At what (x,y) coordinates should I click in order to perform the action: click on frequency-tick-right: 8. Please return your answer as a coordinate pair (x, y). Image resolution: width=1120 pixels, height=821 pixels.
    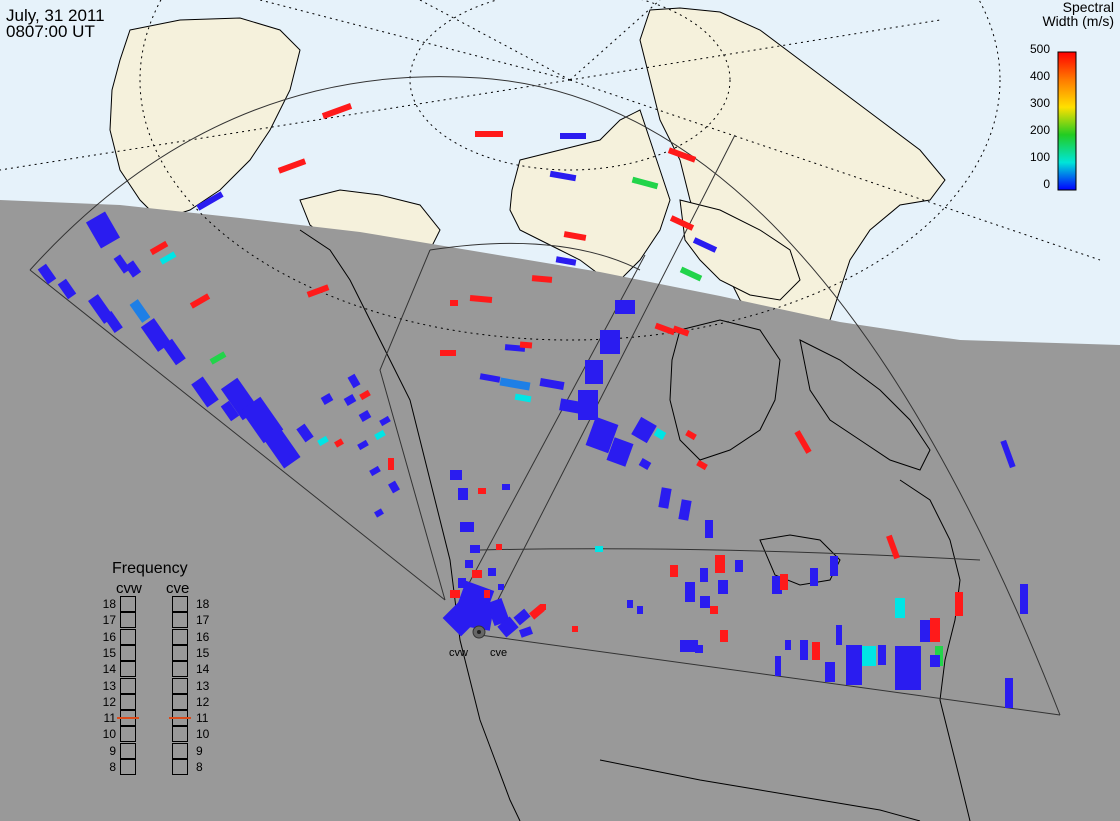
    Looking at the image, I should click on (199, 767).